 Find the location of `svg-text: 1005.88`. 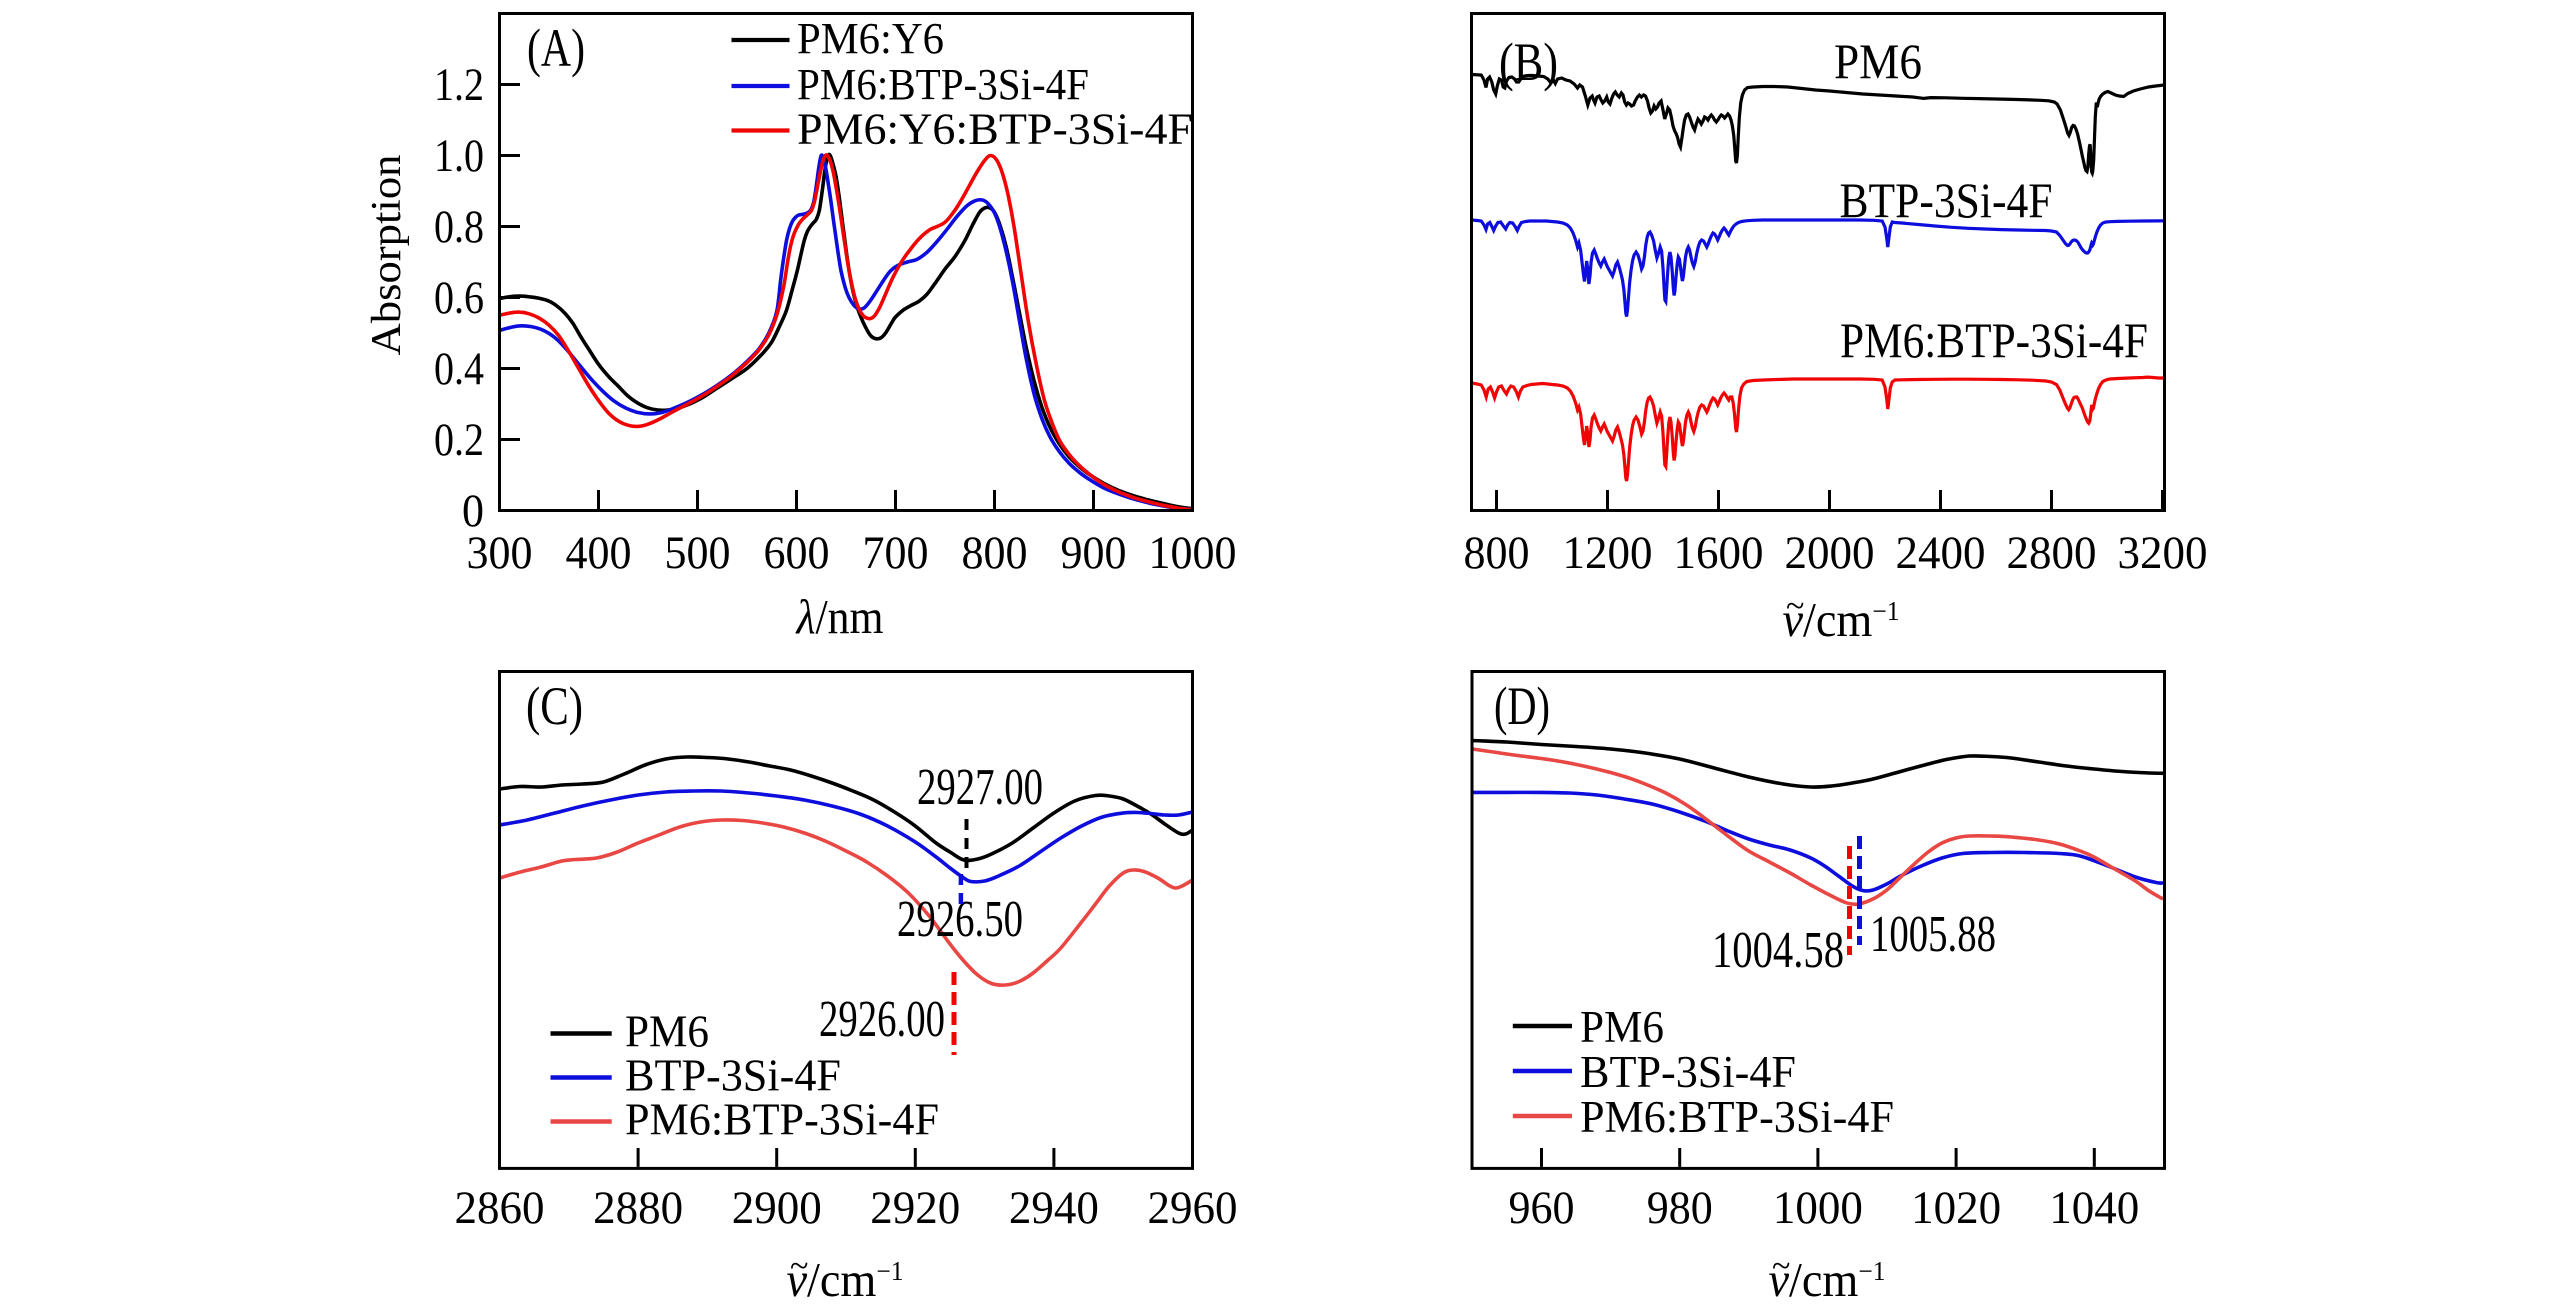

svg-text: 1005.88 is located at coordinates (1933, 934).